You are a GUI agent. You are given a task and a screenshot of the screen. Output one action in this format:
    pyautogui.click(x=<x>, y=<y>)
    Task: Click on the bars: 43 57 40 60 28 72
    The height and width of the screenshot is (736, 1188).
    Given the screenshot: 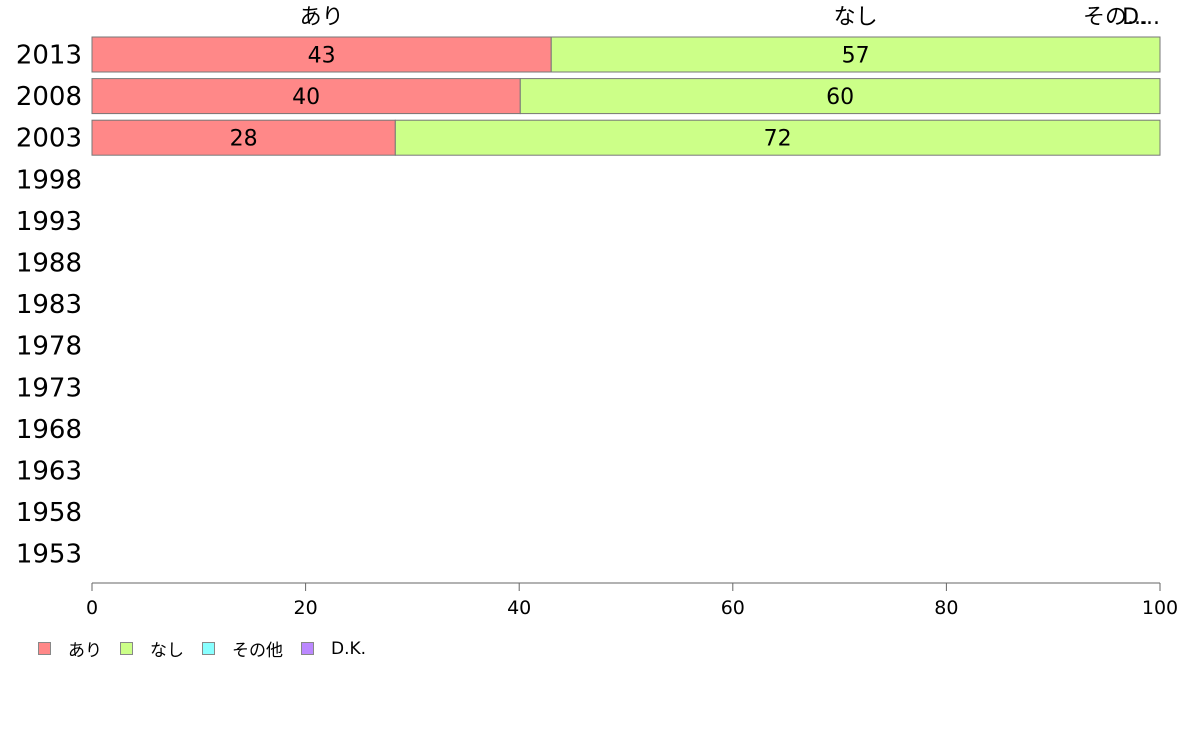 What is the action you would take?
    pyautogui.click(x=626, y=96)
    